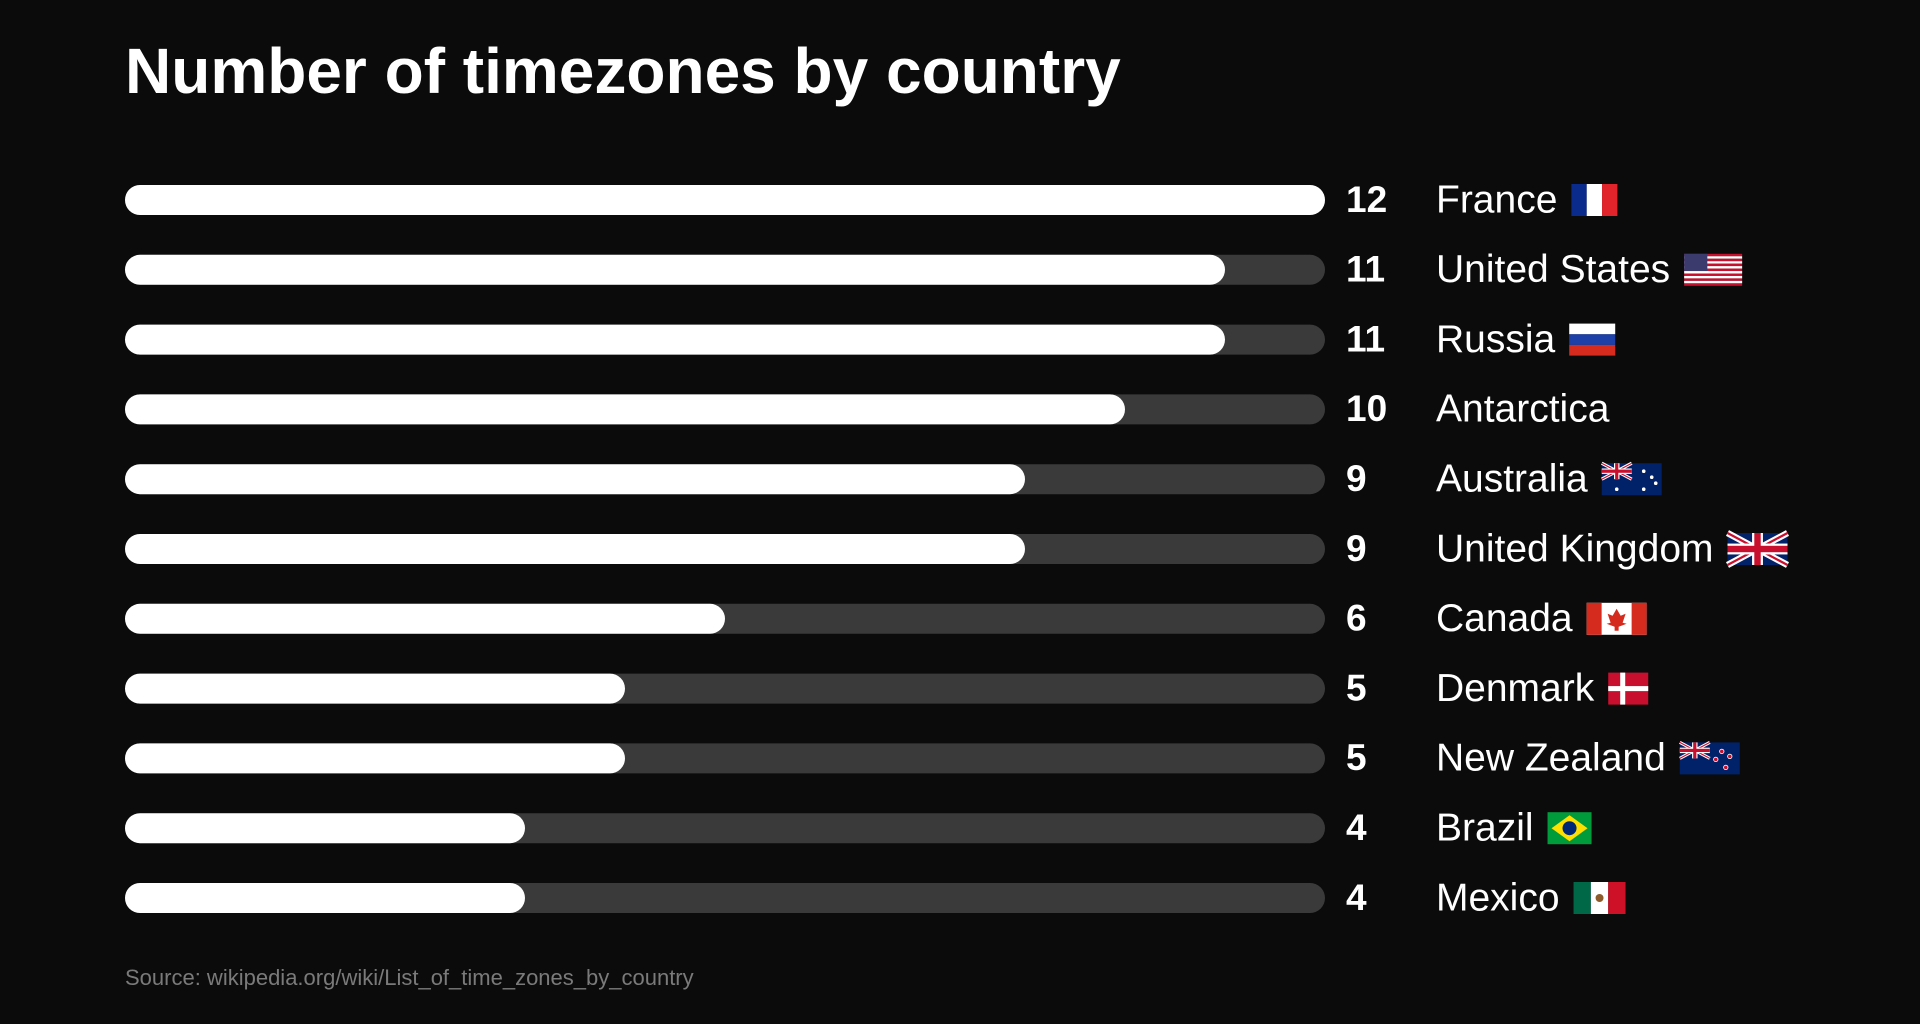 This screenshot has width=1920, height=1024. What do you see at coordinates (623, 71) in the screenshot?
I see `chart-title: Number of timezones by country` at bounding box center [623, 71].